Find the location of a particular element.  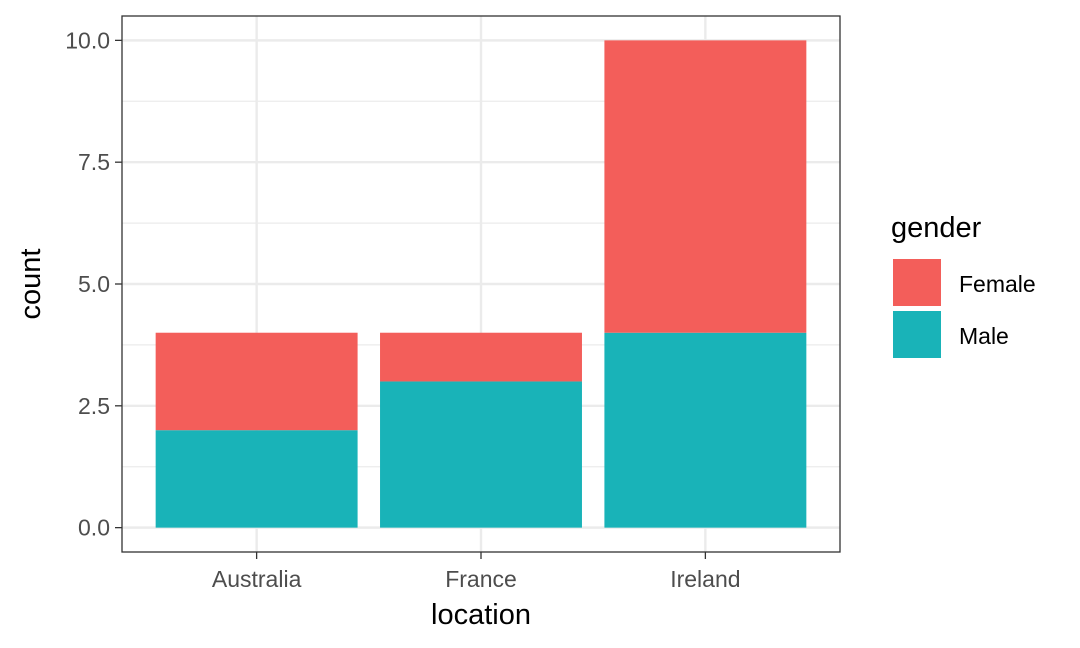

x-tick-label: Ireland is located at coordinates (705, 579).